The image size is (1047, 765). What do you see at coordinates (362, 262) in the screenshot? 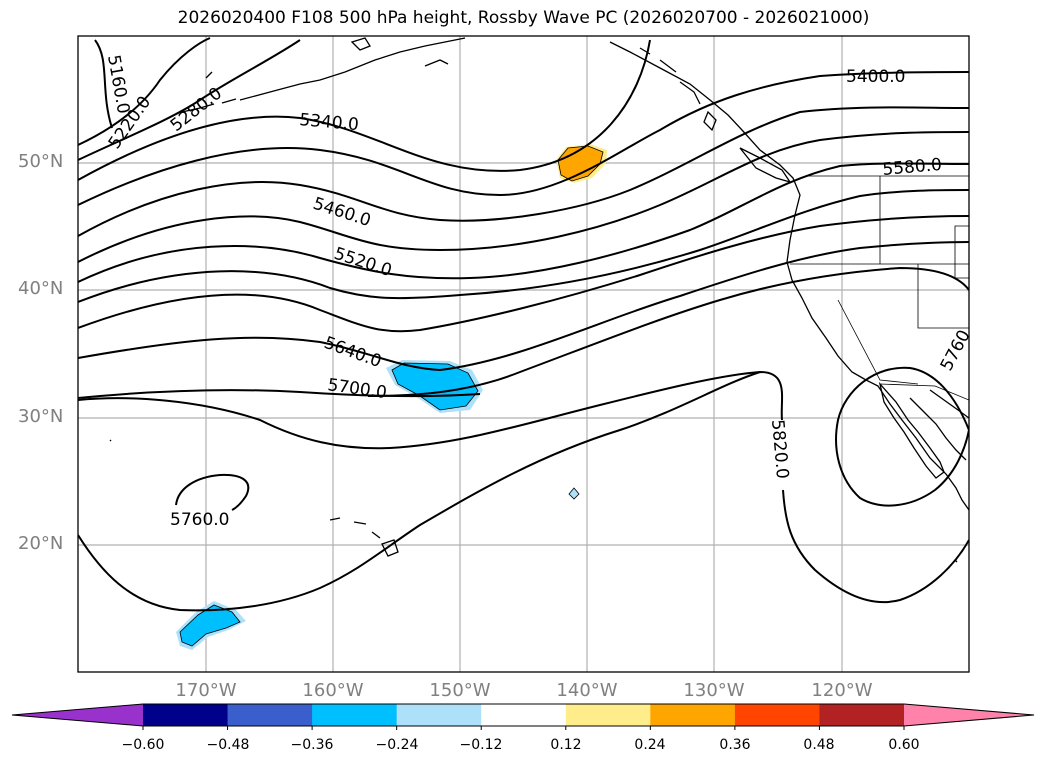
I see `contour-label-5520: 5520.0` at bounding box center [362, 262].